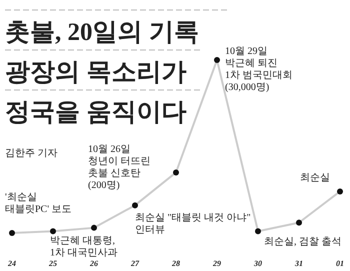  I want to click on annotation: 10월 26일 청년이 터뜨린 촛불 신호탄 (200명), so click(119, 167).